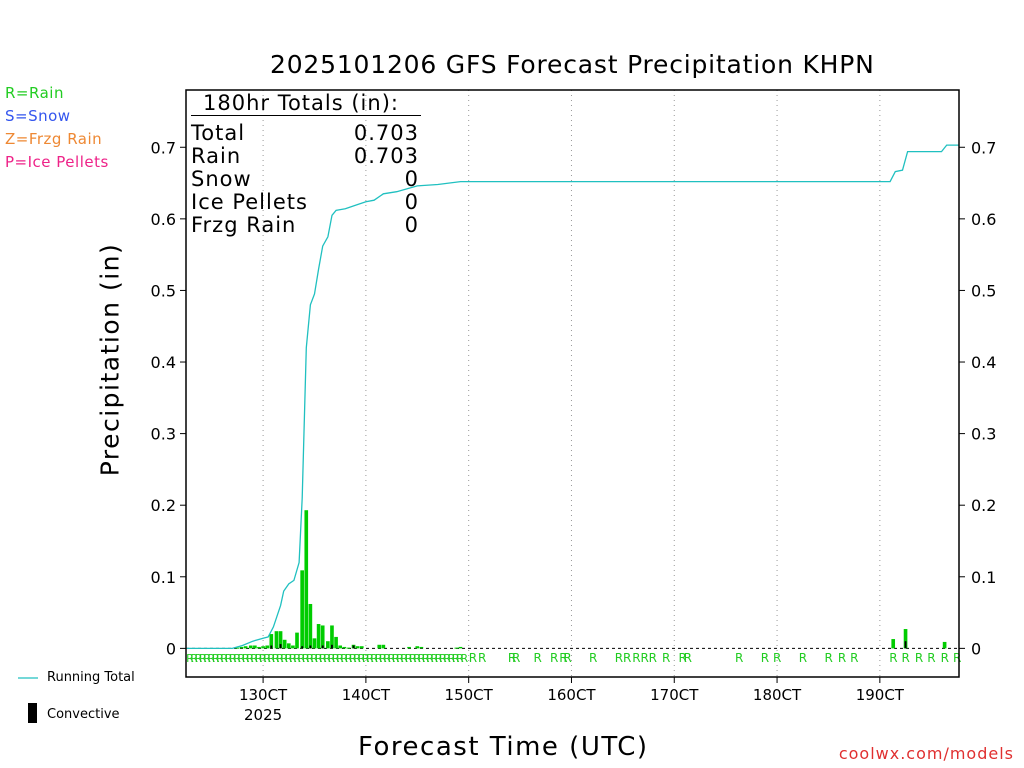 Image resolution: width=1024 pixels, height=768 pixels. I want to click on x-tick-sublabel: 2025, so click(263, 715).